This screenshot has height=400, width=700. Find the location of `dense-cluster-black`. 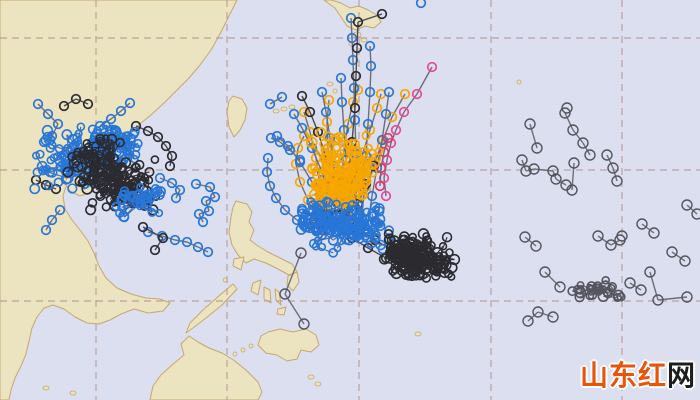

dense-cluster-black is located at coordinates (422, 255).